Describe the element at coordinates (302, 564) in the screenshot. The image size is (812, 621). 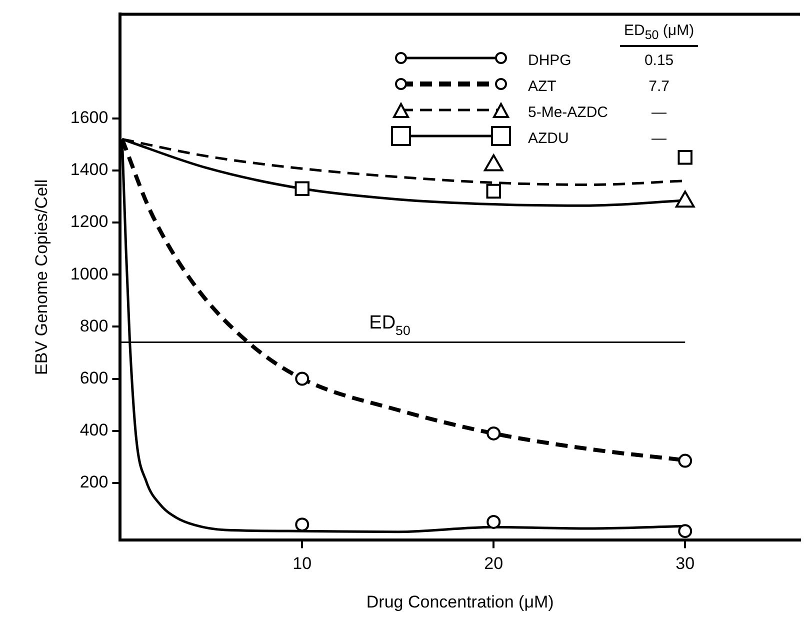
I see `x-tick-label: 10` at that location.